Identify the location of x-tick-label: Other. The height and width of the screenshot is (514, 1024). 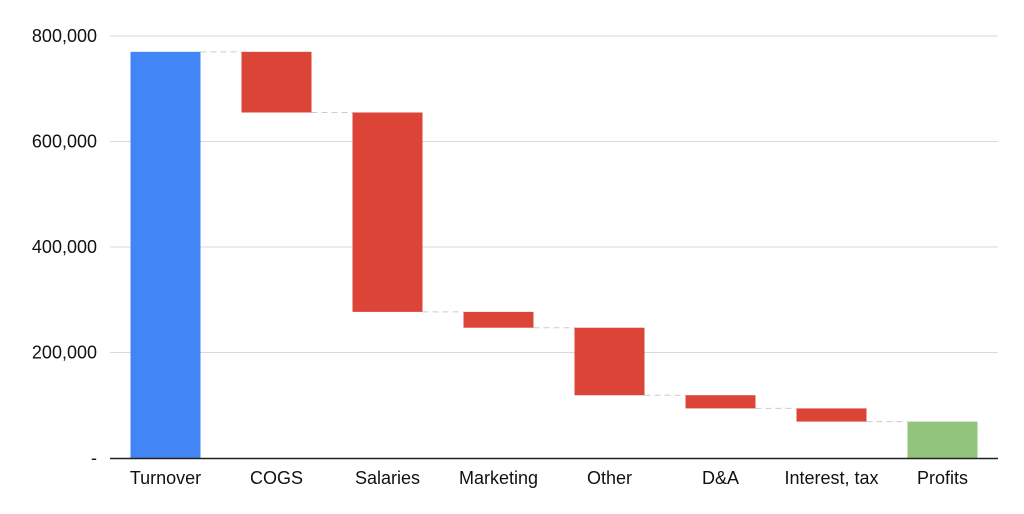
(609, 478).